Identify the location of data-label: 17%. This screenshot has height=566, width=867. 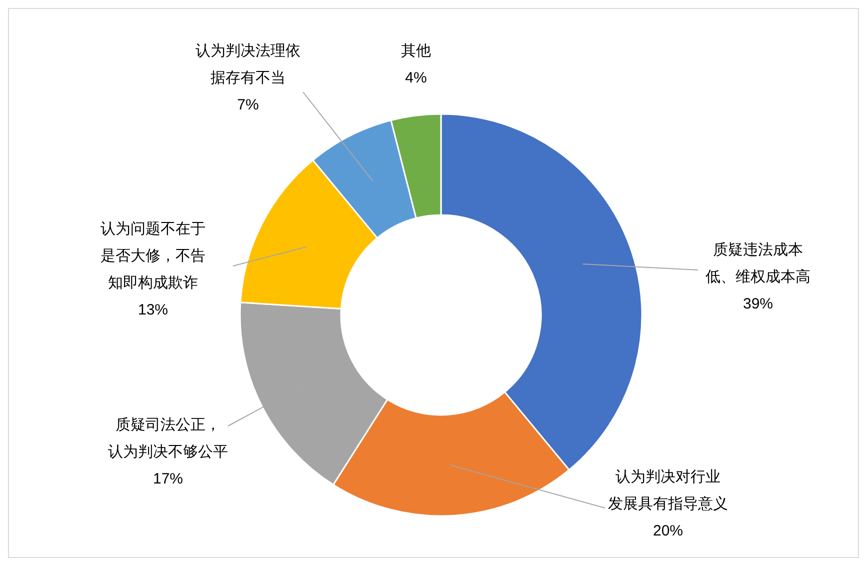
(168, 479).